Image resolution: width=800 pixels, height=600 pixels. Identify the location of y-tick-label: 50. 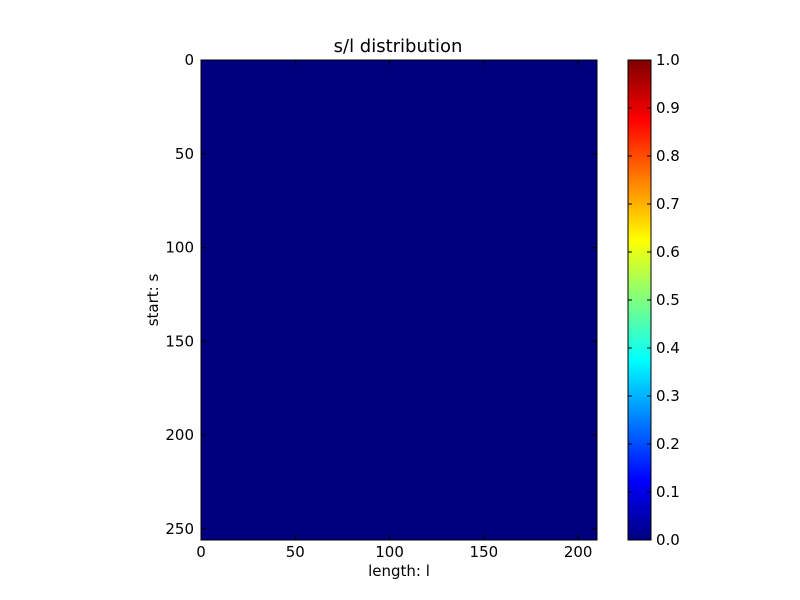
(184, 154).